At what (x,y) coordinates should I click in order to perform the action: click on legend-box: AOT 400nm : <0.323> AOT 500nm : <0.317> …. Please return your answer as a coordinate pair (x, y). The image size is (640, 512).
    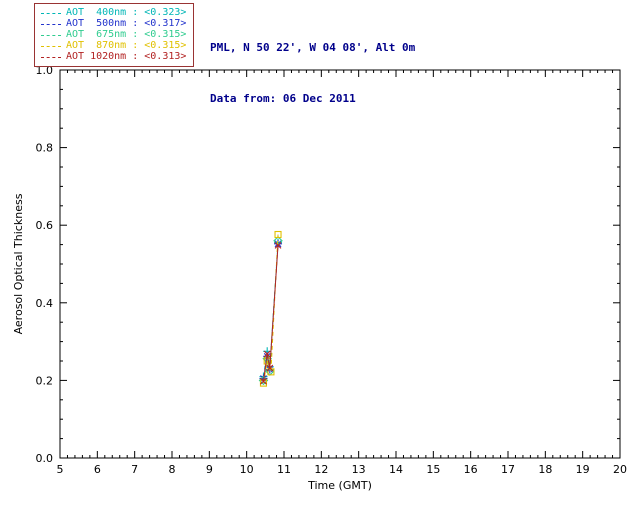
    Looking at the image, I should click on (114, 35).